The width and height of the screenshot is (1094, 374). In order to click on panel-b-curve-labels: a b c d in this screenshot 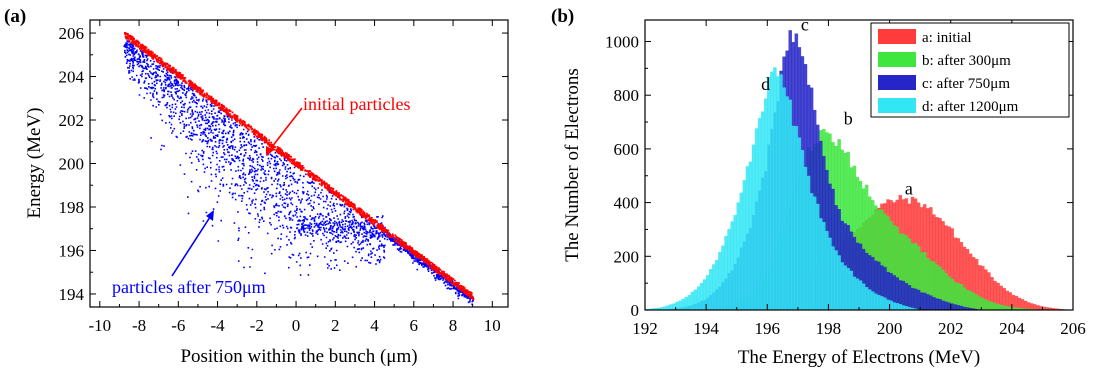, I will do `click(837, 107)`.